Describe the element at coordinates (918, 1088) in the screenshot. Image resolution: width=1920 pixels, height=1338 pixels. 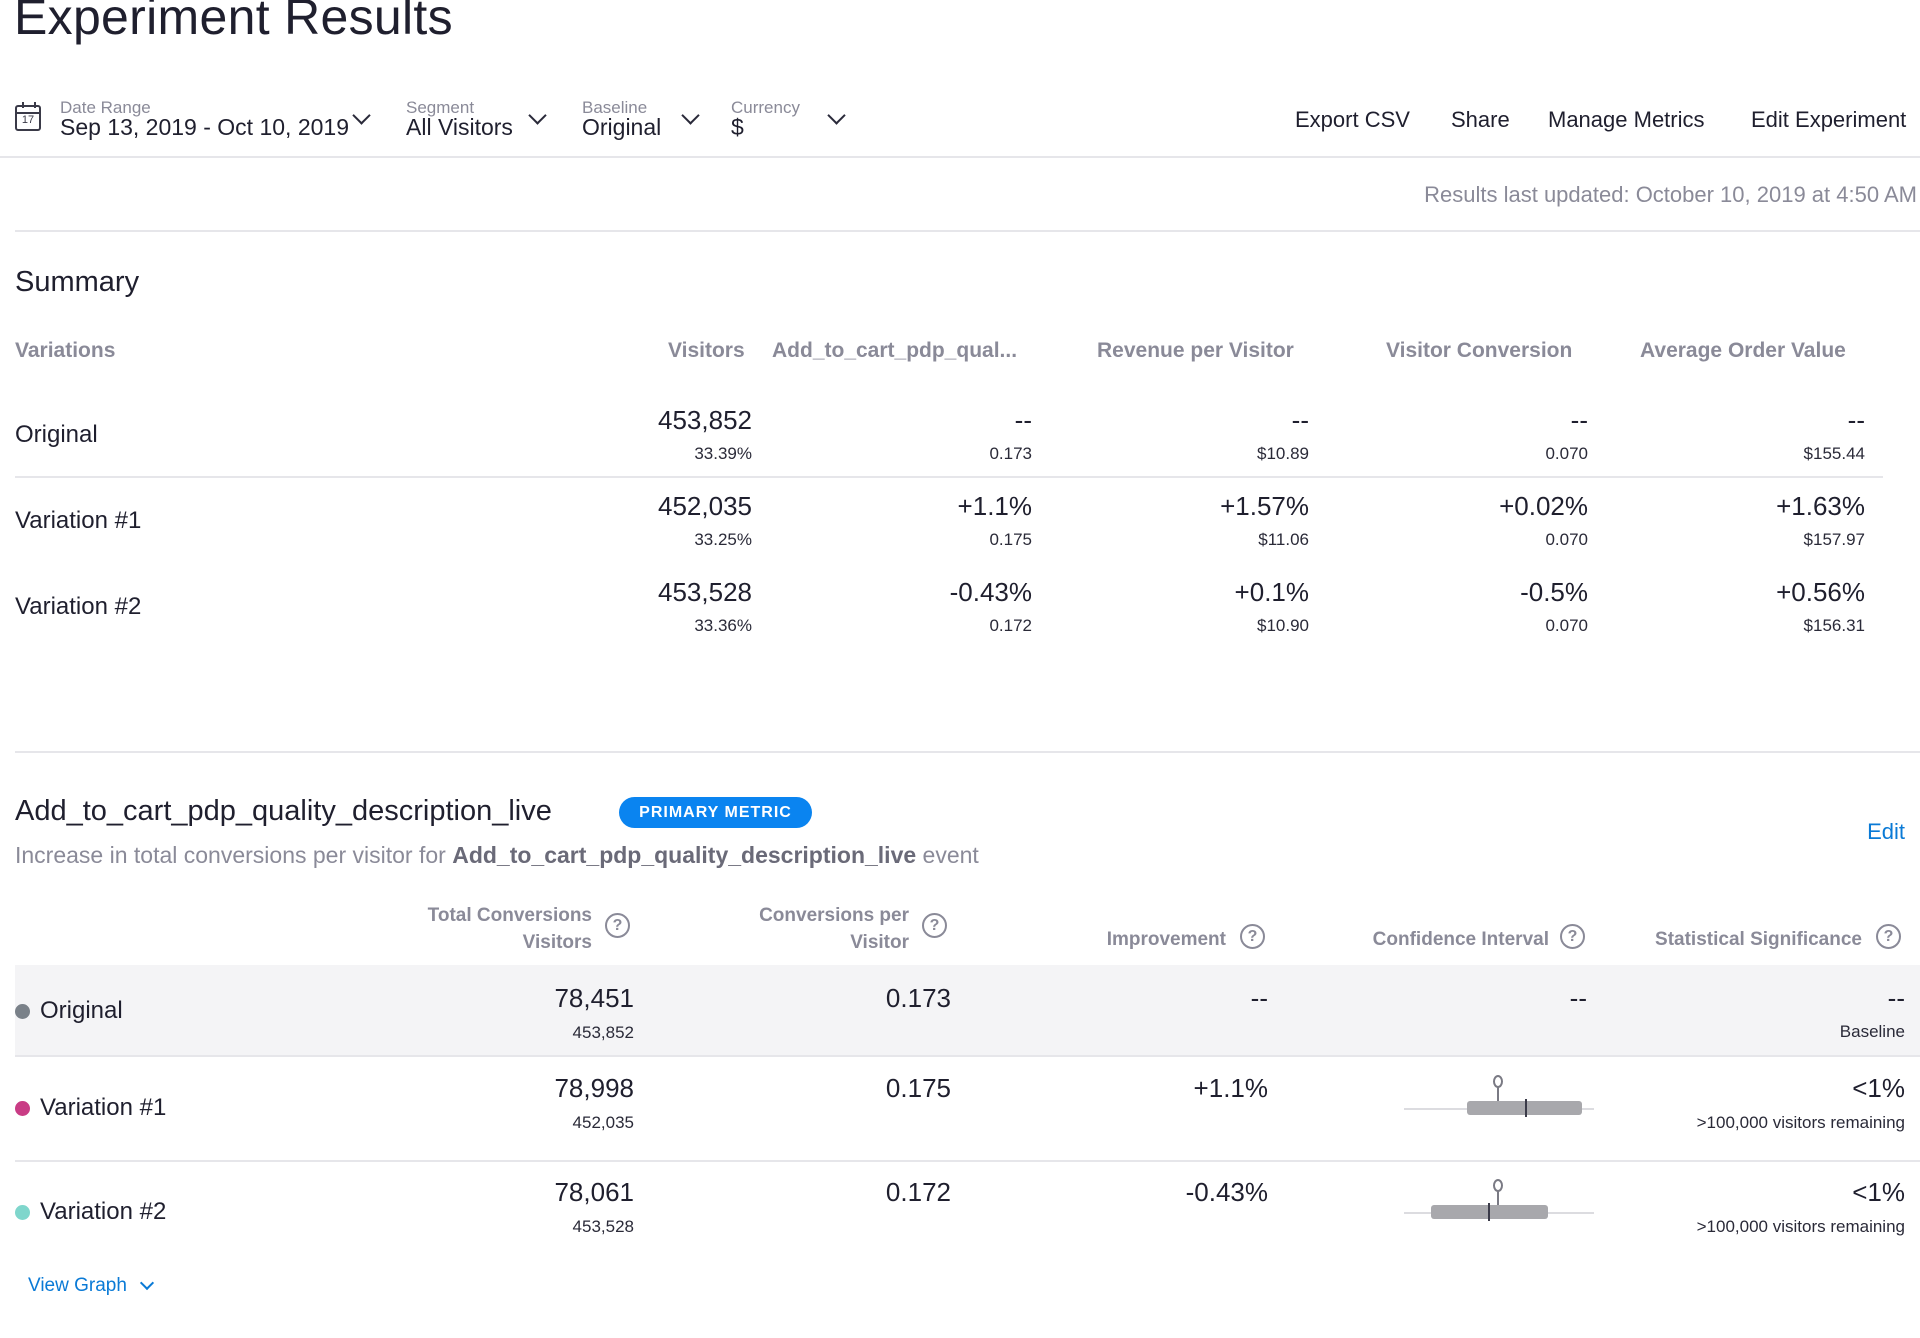
I see `conversions-per-visitor: 0.175` at that location.